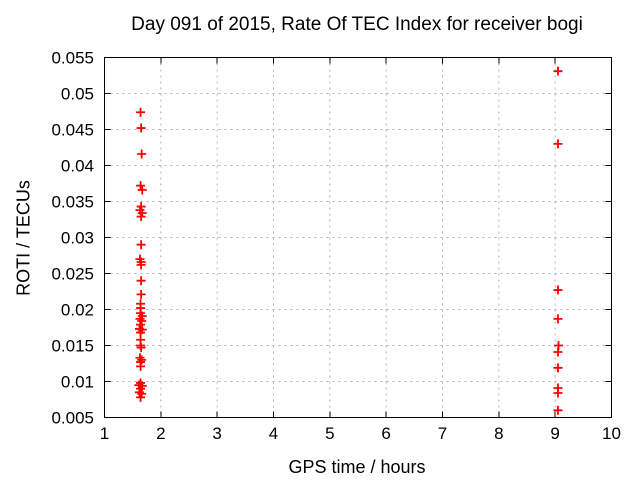 Image resolution: width=640 pixels, height=480 pixels. Describe the element at coordinates (216, 433) in the screenshot. I see `x-tick-label: 3` at that location.